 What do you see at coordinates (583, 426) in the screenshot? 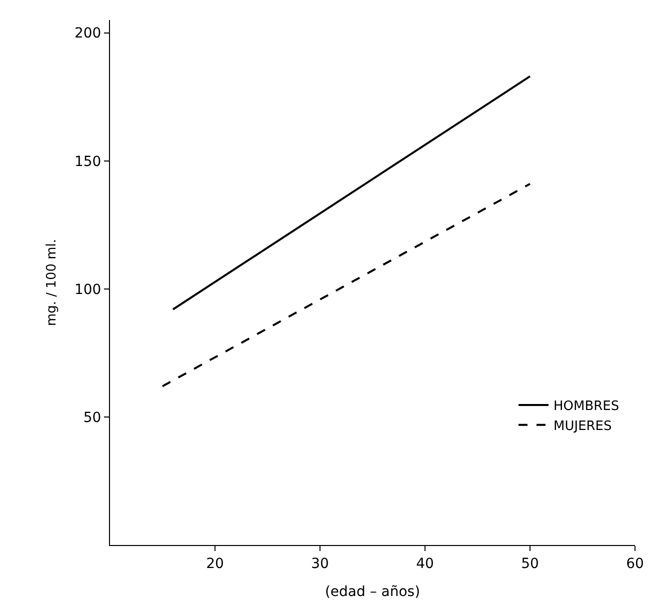
I see `legend-label: MUJERES` at bounding box center [583, 426].